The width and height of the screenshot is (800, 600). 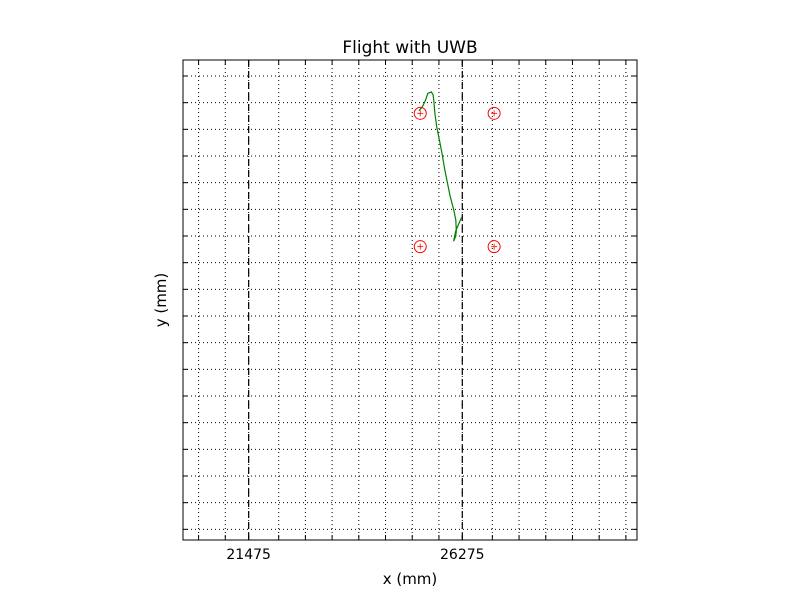 What do you see at coordinates (462, 555) in the screenshot?
I see `x-tick-label: 26275` at bounding box center [462, 555].